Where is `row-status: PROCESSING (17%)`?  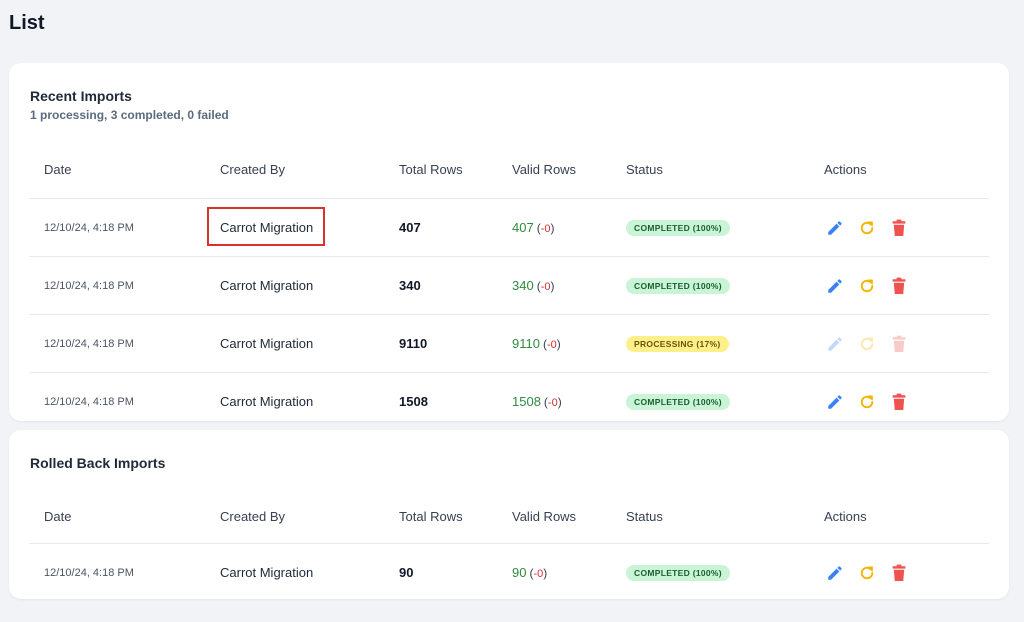
row-status: PROCESSING (17%) is located at coordinates (677, 343).